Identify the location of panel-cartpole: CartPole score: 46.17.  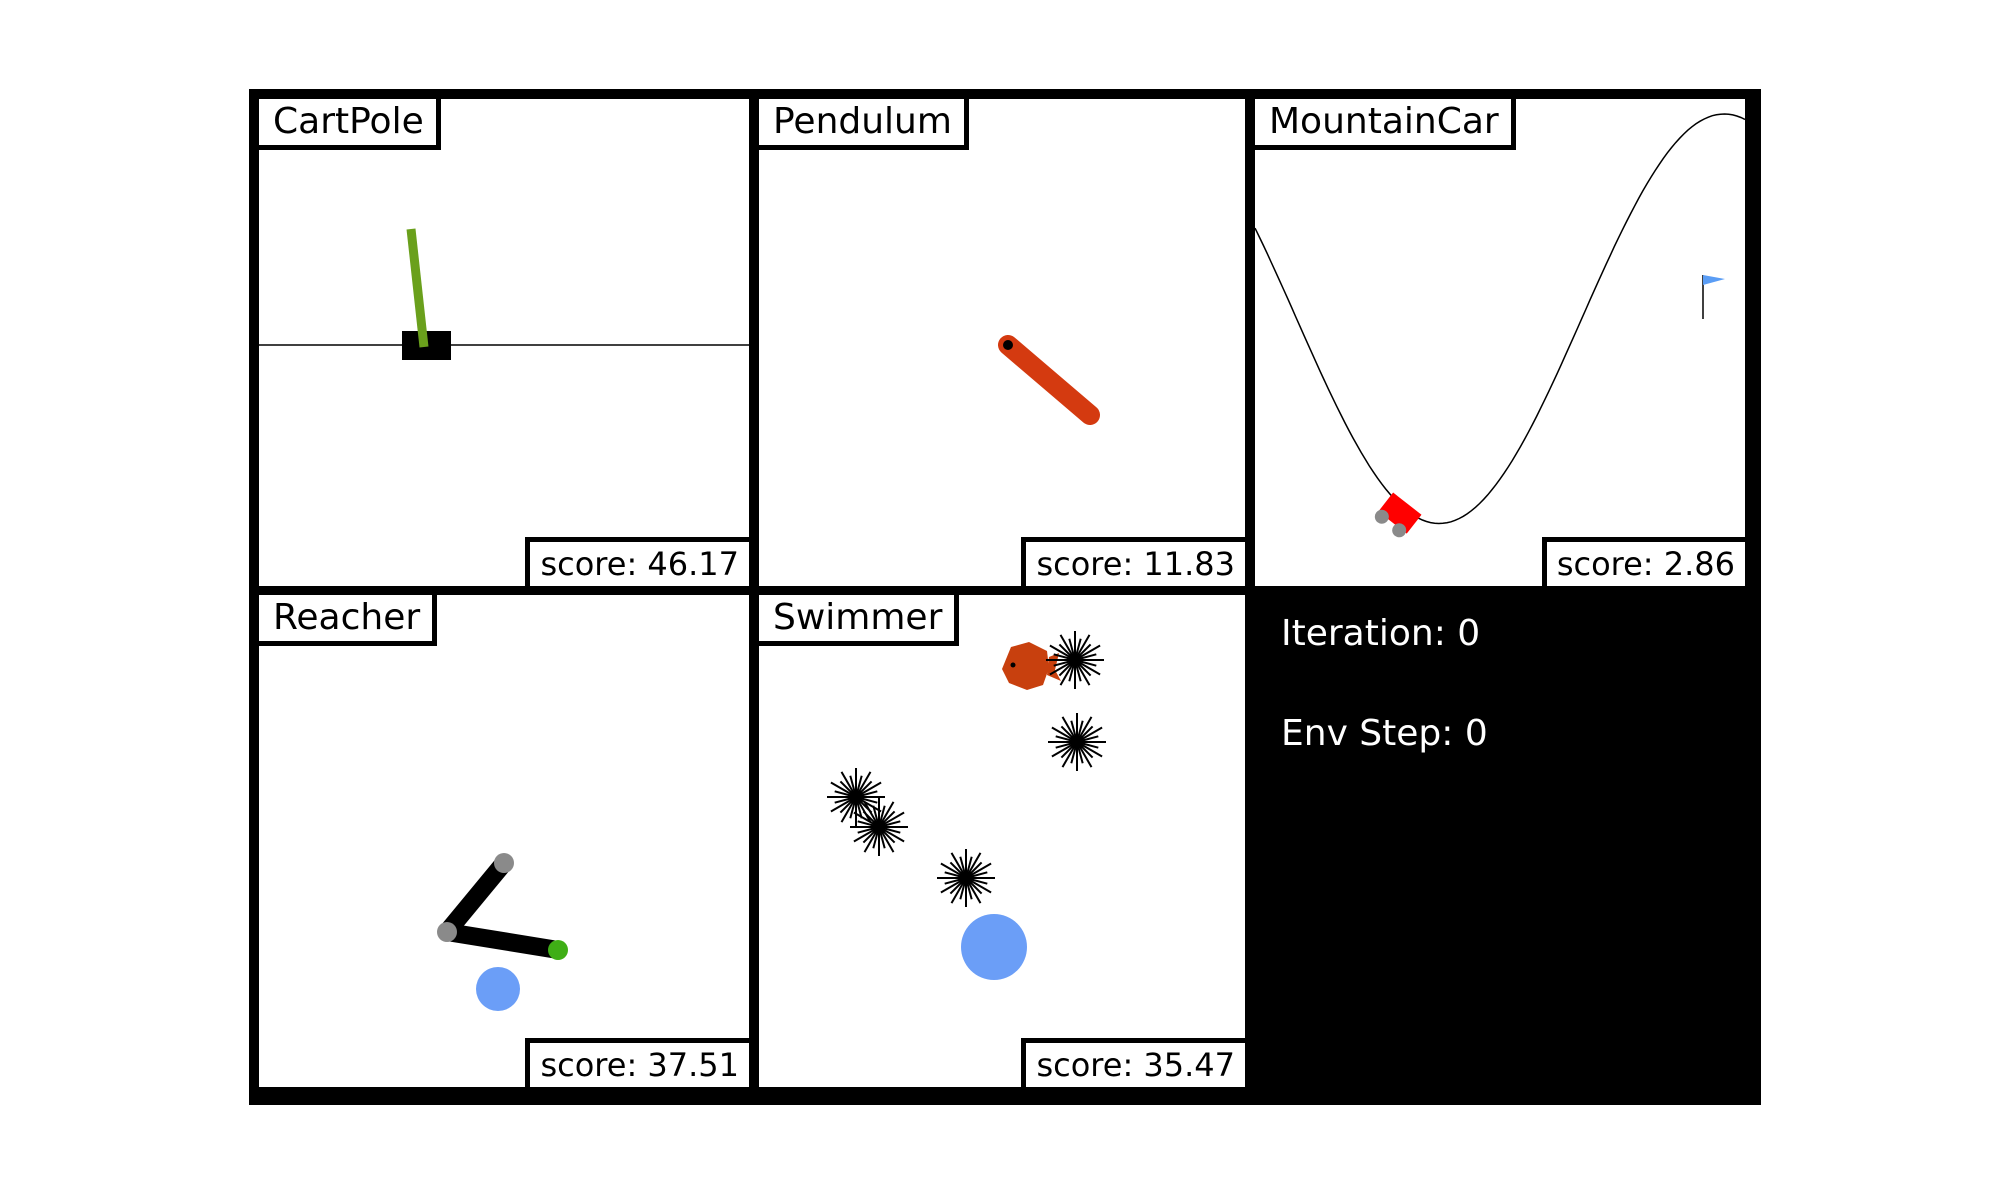
(504, 342).